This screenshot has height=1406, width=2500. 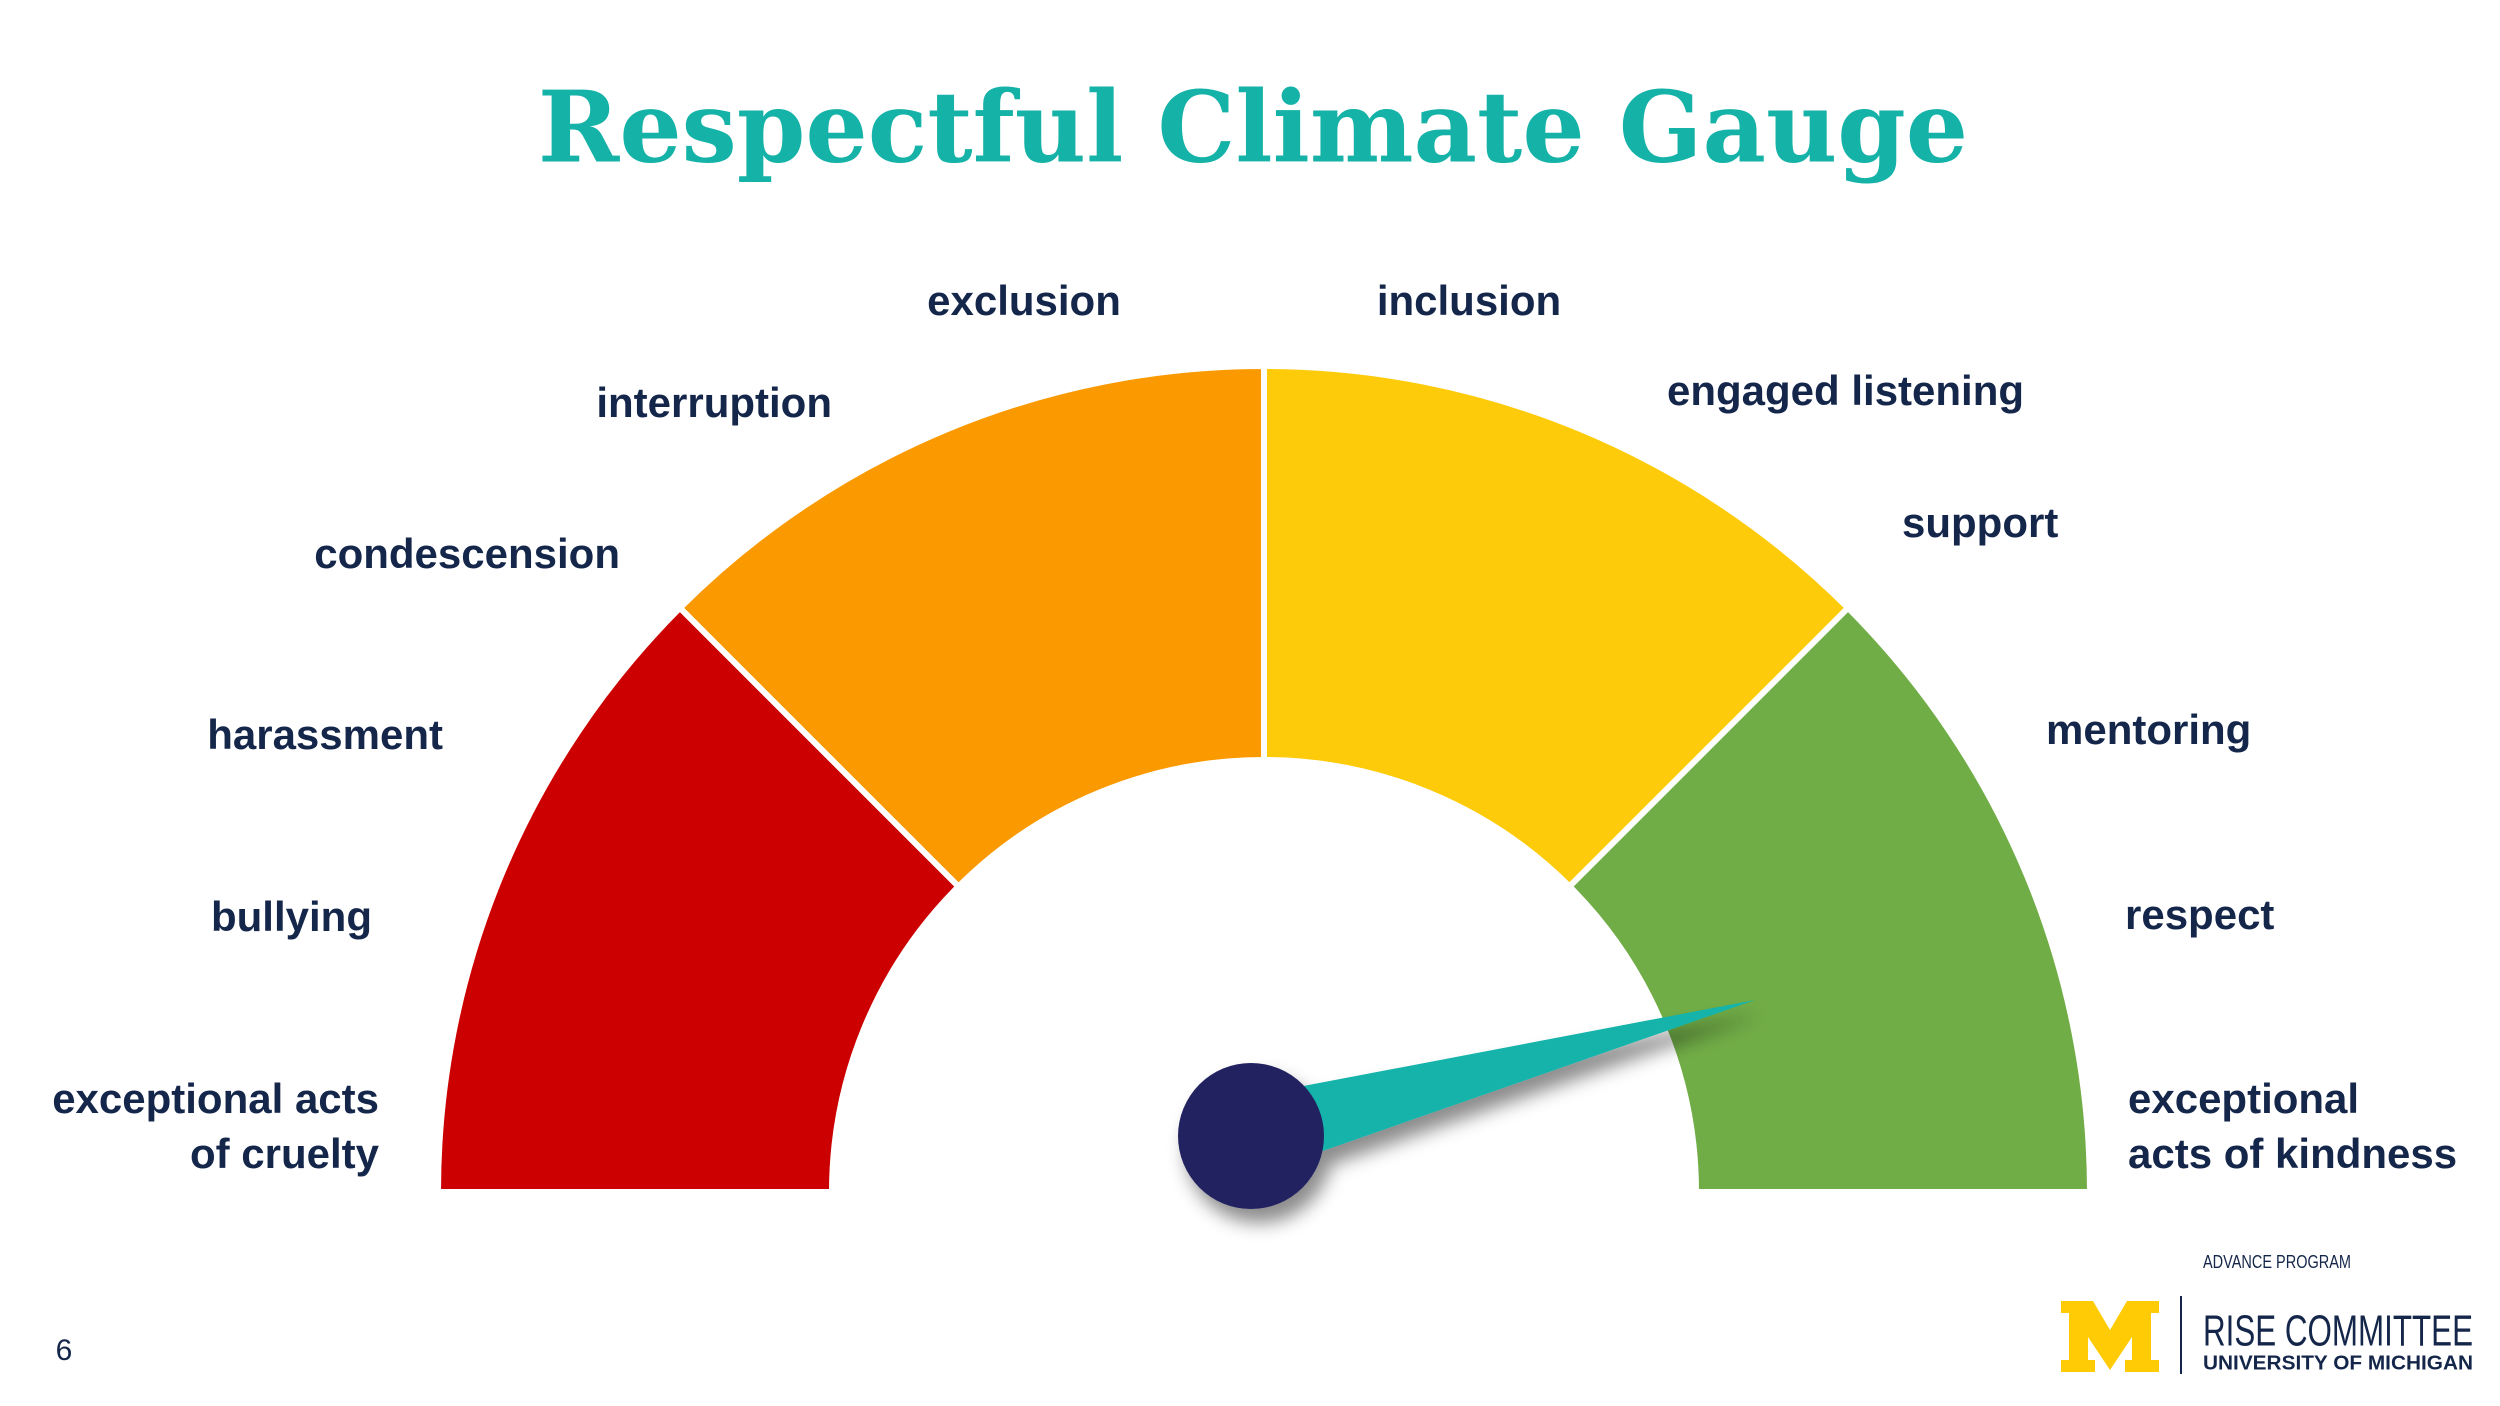 What do you see at coordinates (291, 916) in the screenshot?
I see `label: bullying` at bounding box center [291, 916].